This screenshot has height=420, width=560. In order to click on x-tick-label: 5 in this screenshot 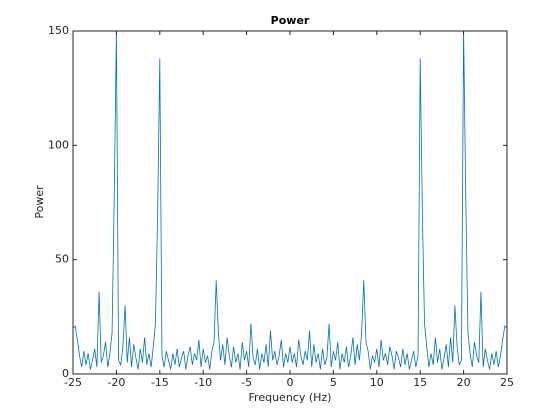, I will do `click(333, 382)`.